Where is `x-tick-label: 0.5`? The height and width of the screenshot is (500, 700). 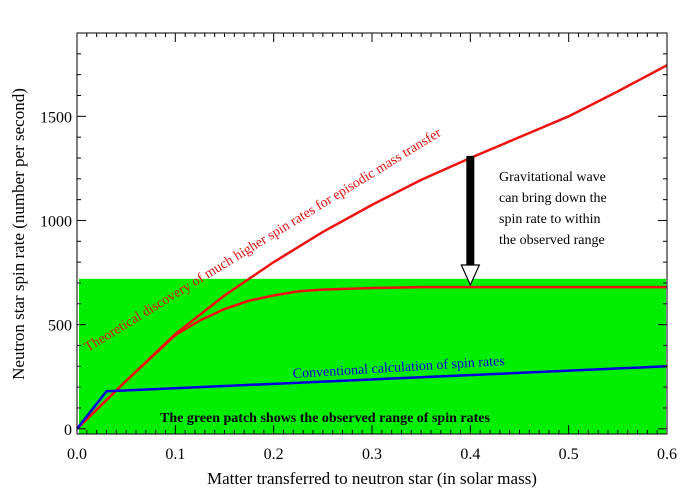 x-tick-label: 0.5 is located at coordinates (569, 454).